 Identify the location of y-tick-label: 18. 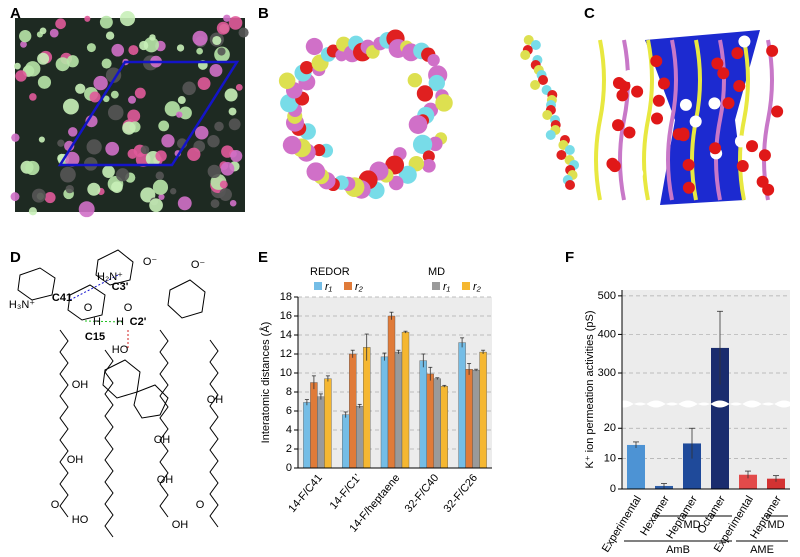
(286, 297).